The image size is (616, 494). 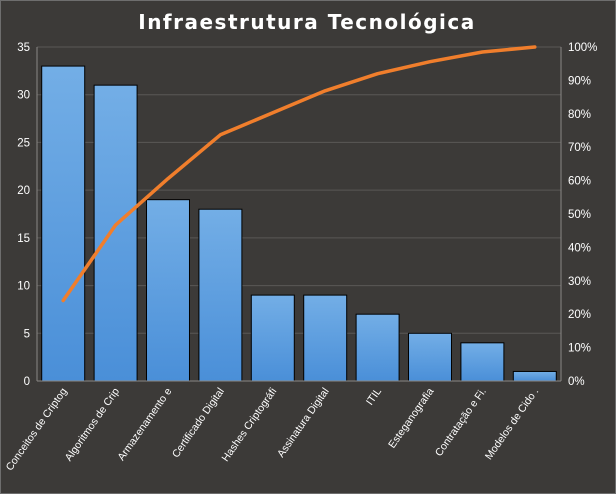 I want to click on y2-tick-label: 100%, so click(x=582, y=48).